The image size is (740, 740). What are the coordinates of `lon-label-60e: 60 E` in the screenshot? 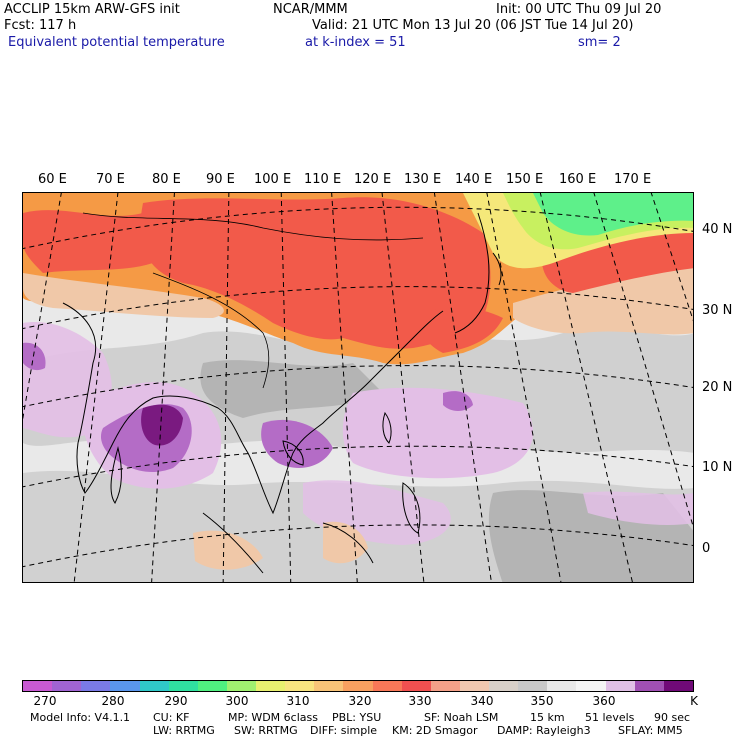 It's located at (52, 179).